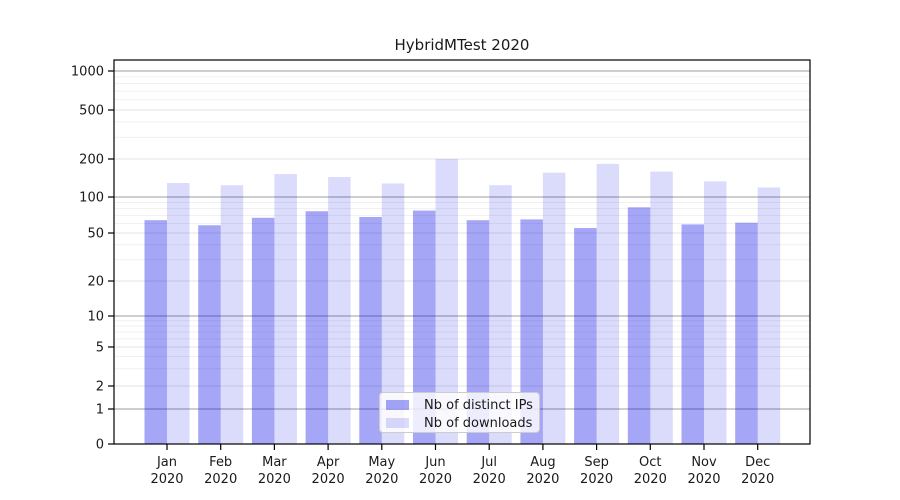 This screenshot has height=500, width=900. I want to click on y-tick-label-1: 1, so click(100, 410).